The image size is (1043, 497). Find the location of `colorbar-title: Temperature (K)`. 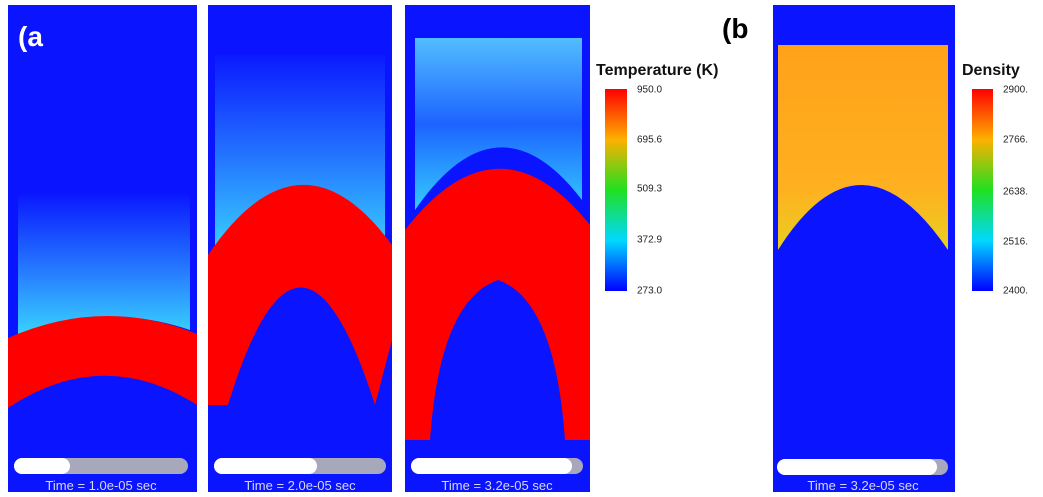

colorbar-title: Temperature (K) is located at coordinates (657, 70).